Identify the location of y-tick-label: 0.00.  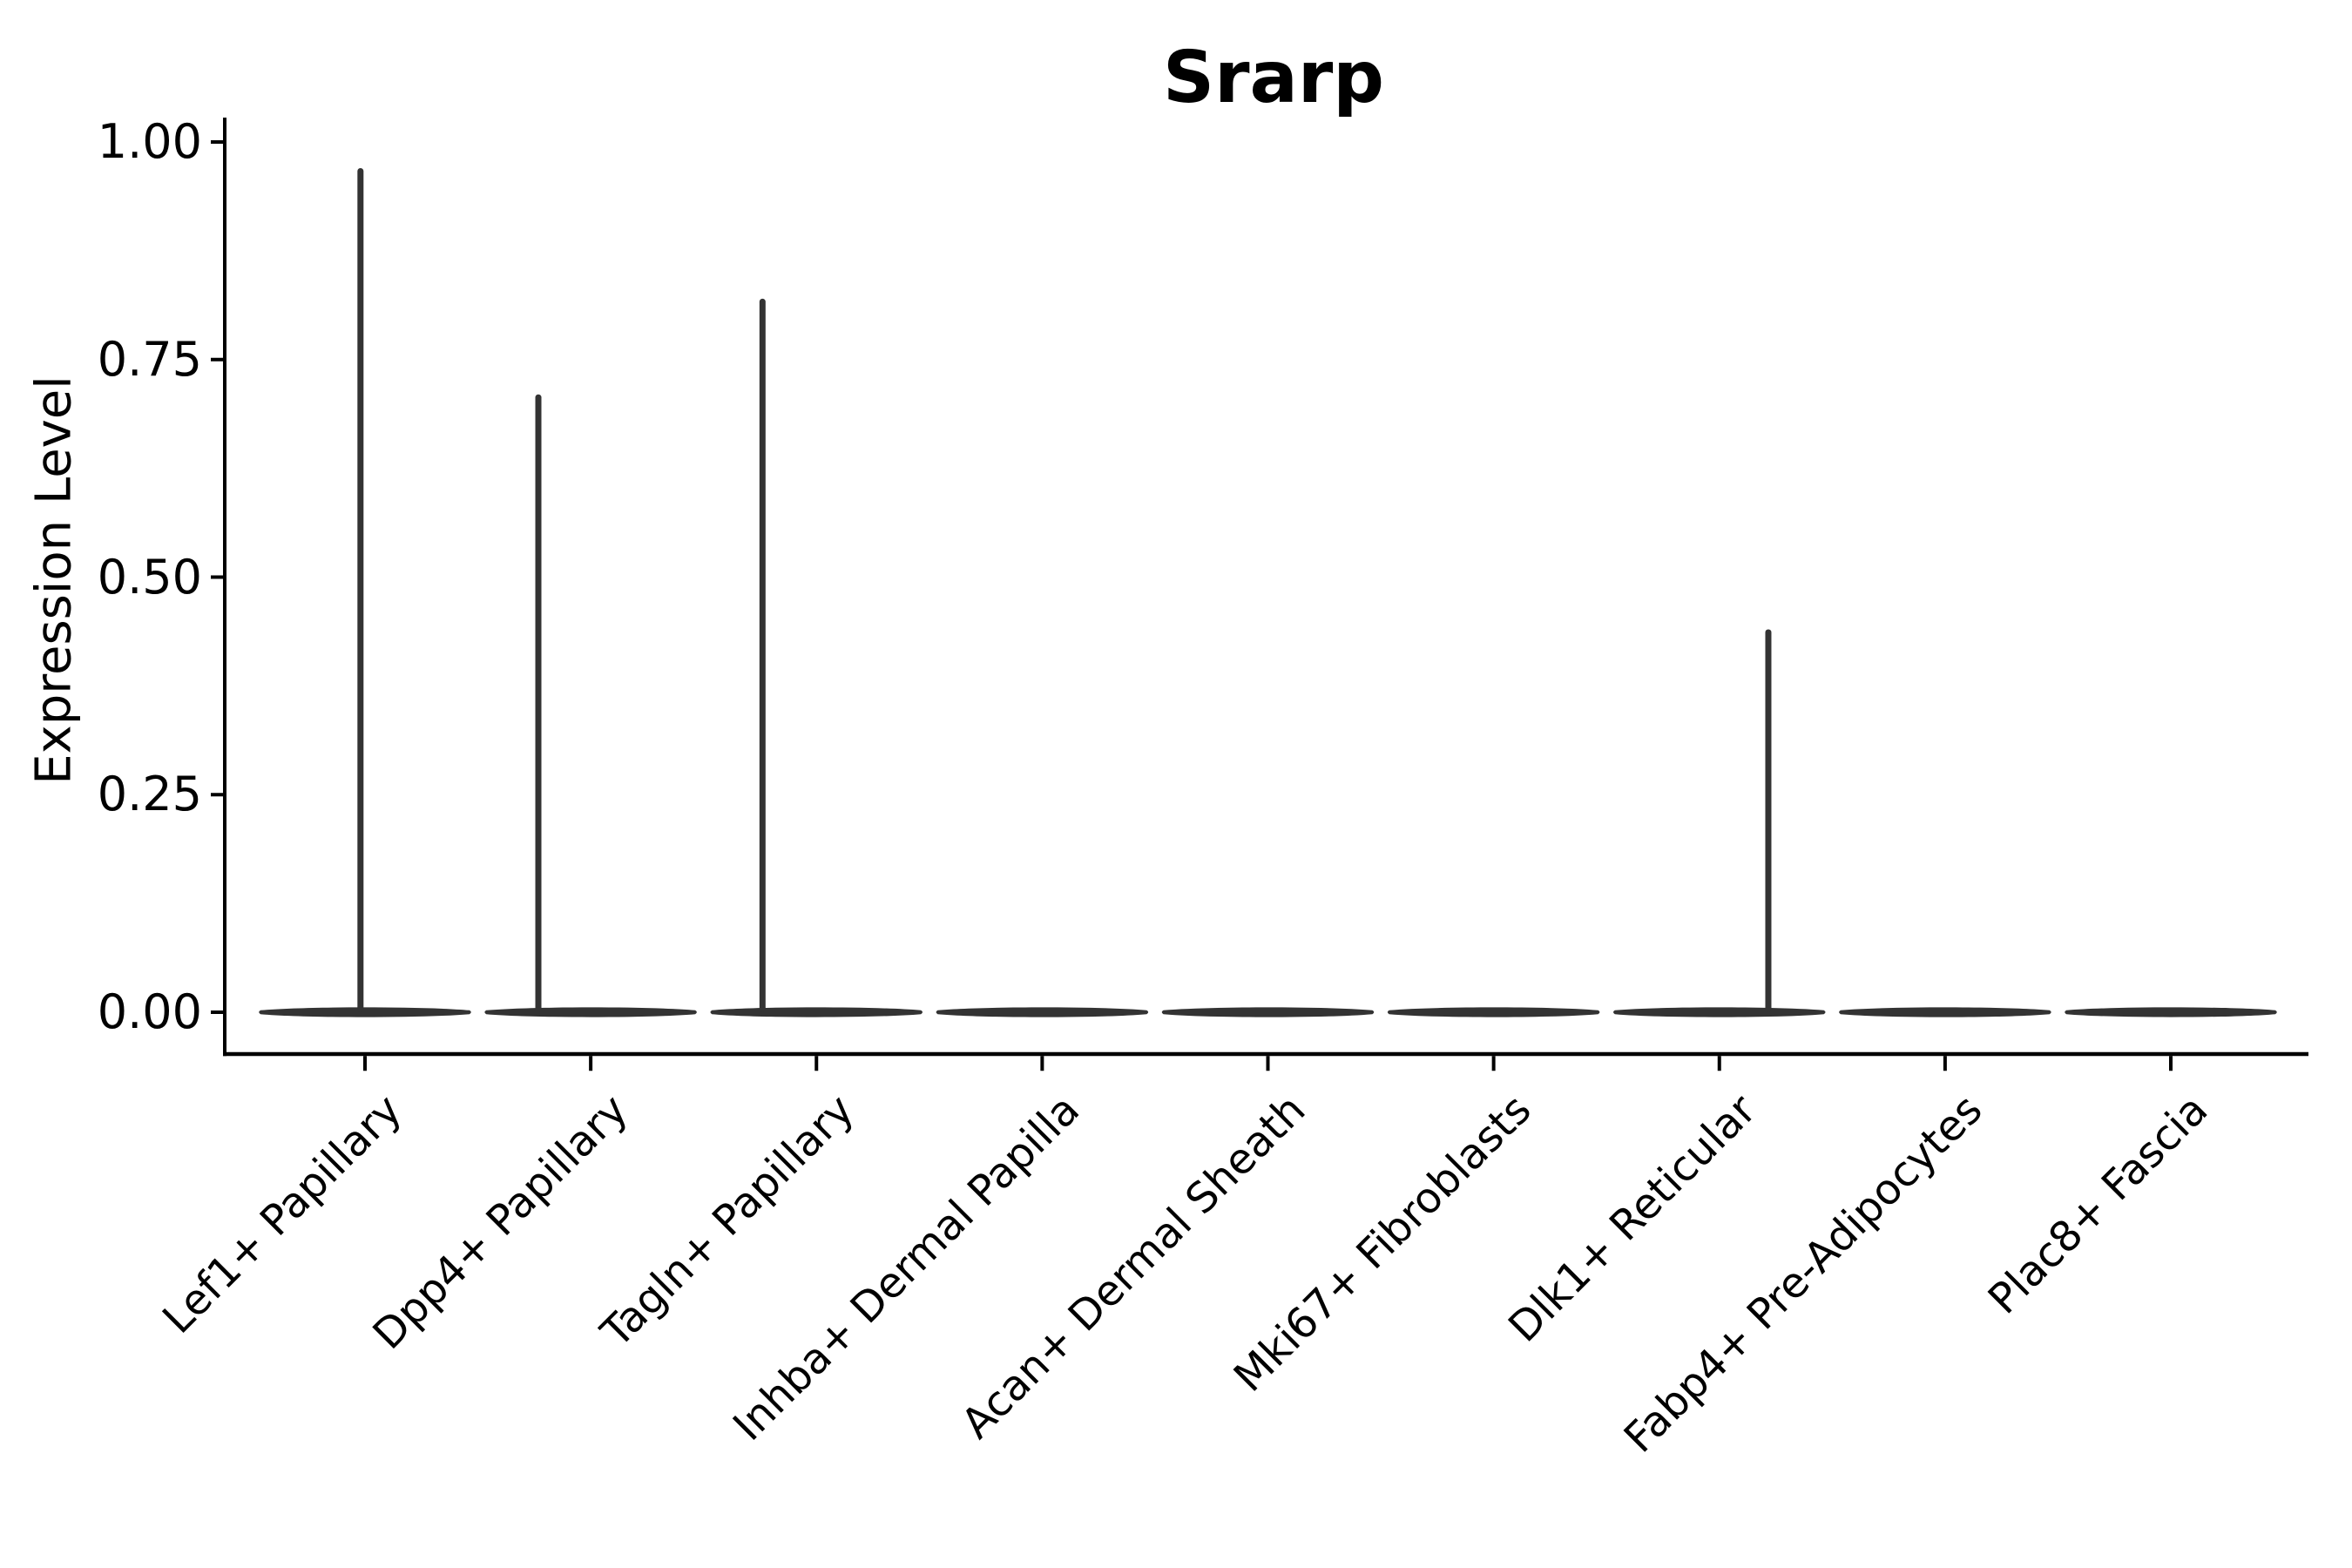
(150, 1012).